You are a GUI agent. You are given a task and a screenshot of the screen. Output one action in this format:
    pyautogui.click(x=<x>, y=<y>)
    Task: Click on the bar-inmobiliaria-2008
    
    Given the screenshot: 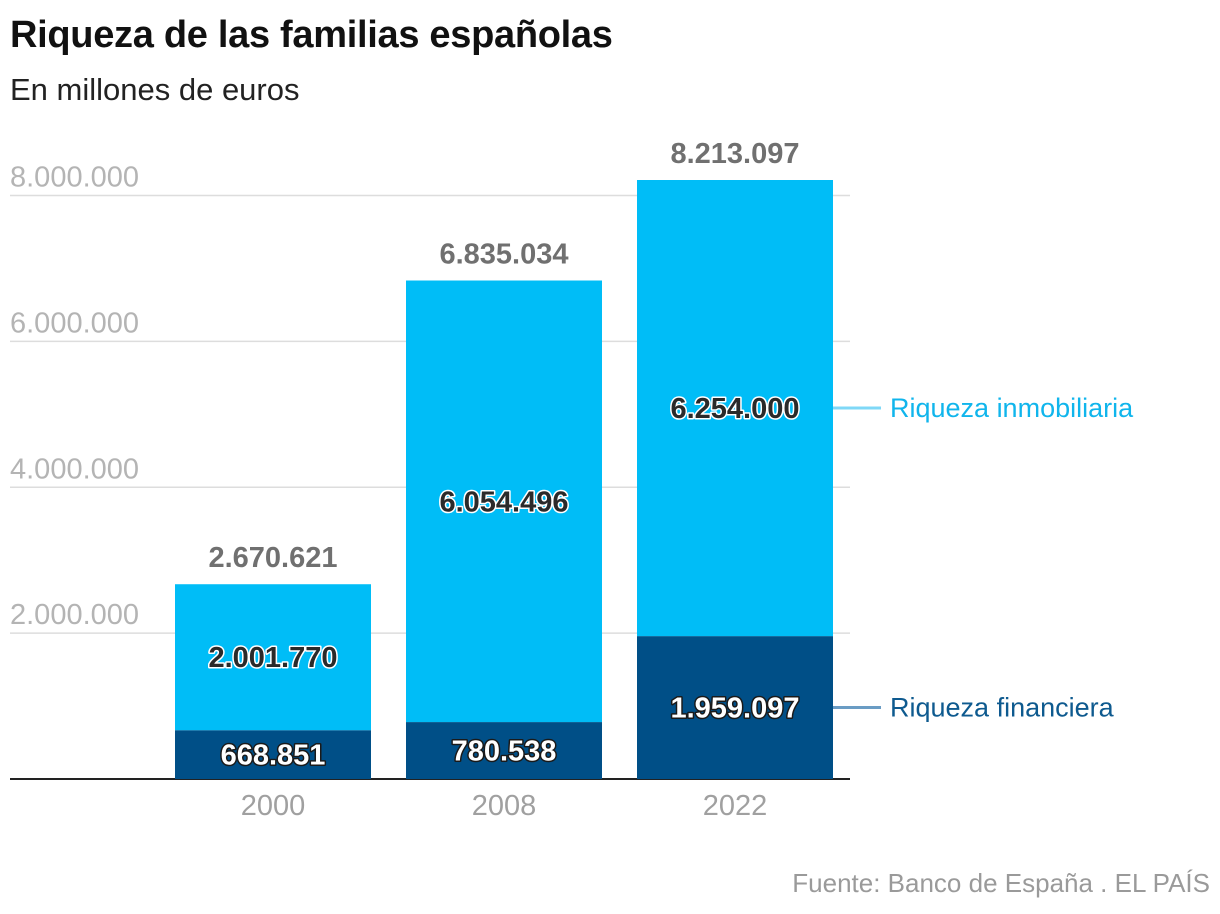 What is the action you would take?
    pyautogui.click(x=504, y=501)
    